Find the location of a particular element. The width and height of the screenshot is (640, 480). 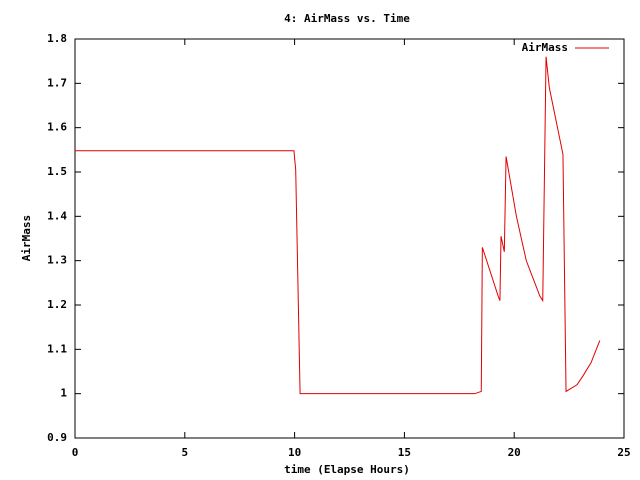

y-tick-label: 1.3 is located at coordinates (57, 260).